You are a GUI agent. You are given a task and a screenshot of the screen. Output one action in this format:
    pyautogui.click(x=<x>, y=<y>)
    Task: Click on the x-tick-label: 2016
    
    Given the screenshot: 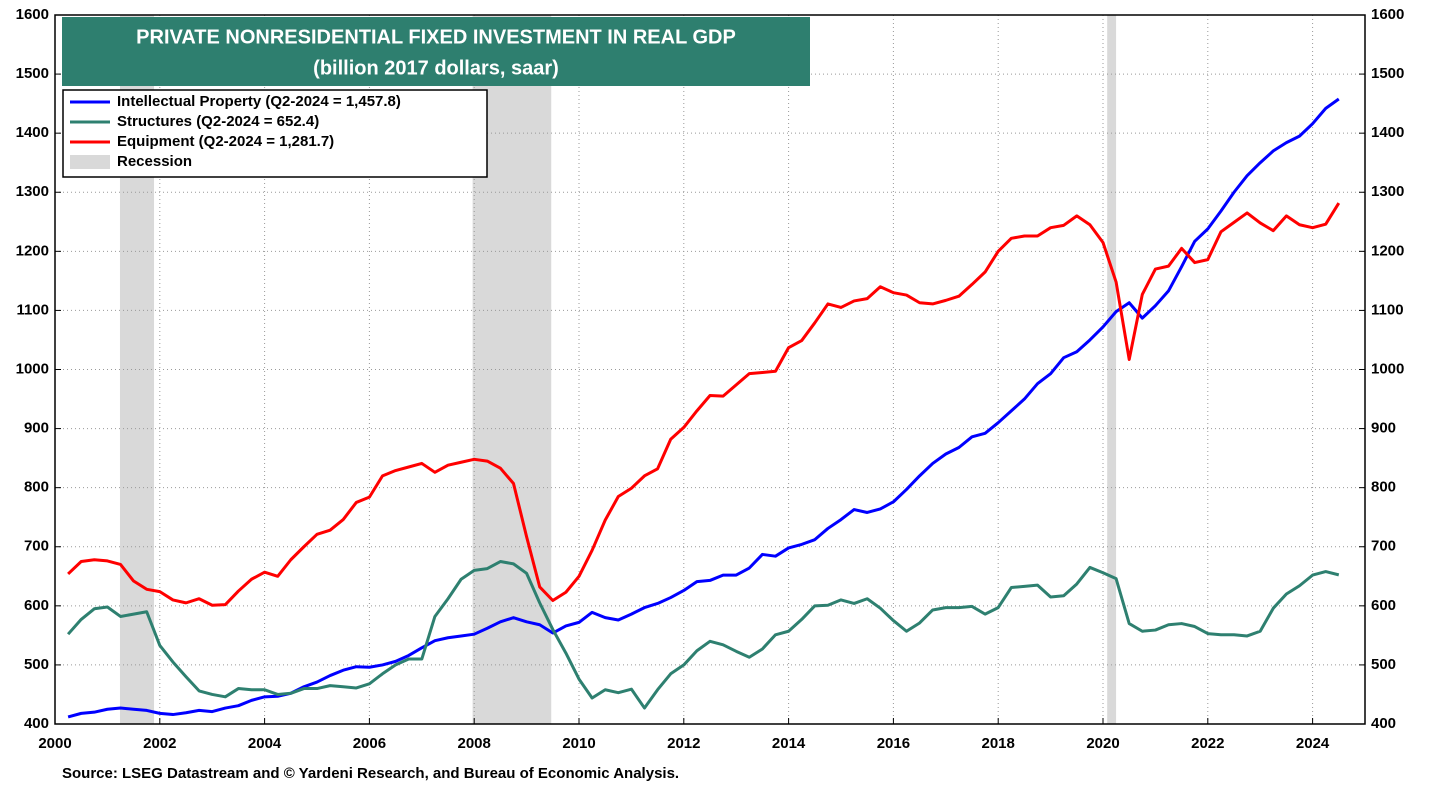 What is the action you would take?
    pyautogui.click(x=893, y=743)
    